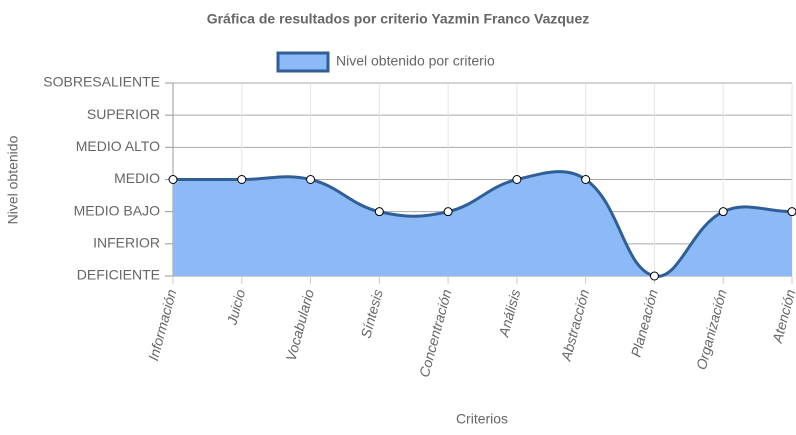  I want to click on x-tick-label: Vocabulario, so click(300, 324).